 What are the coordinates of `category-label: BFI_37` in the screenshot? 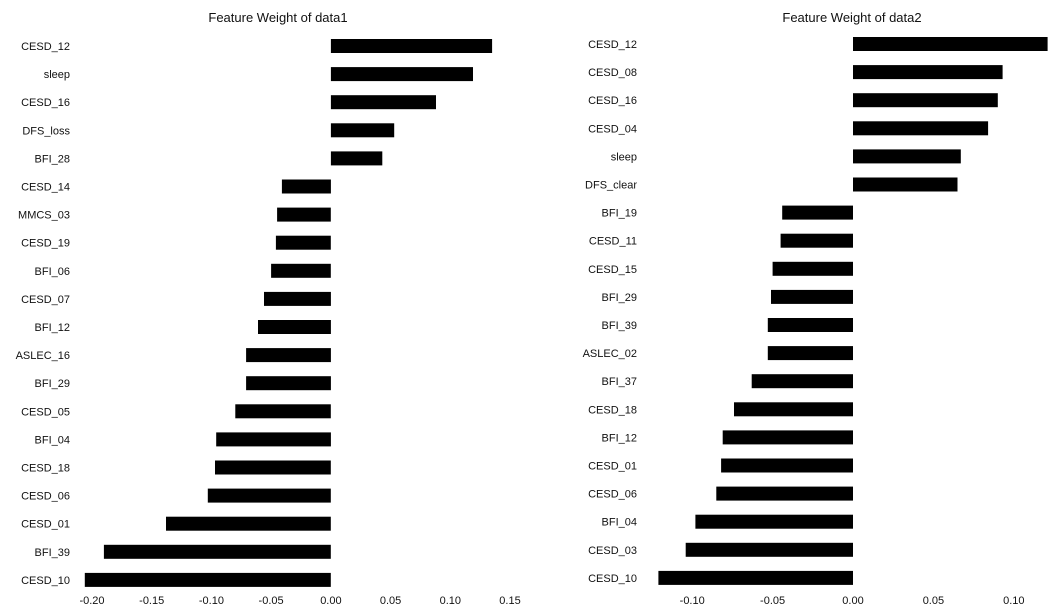 It's located at (619, 382).